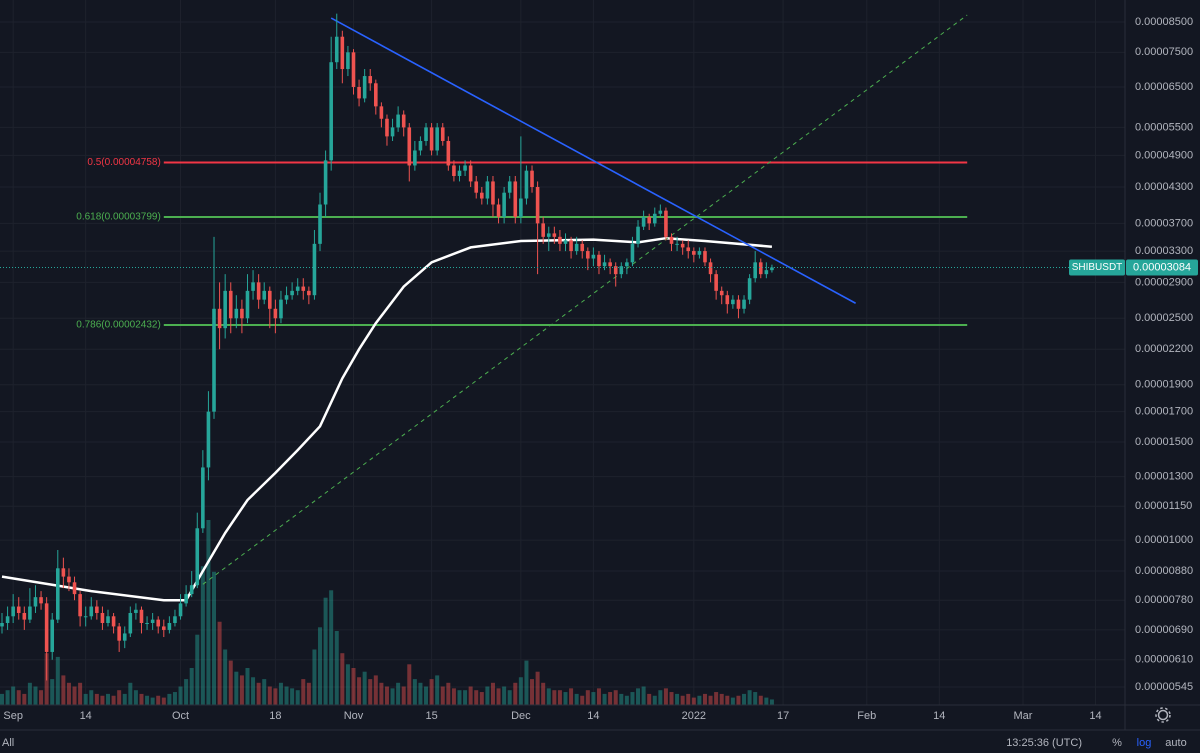 This screenshot has height=753, width=1200. I want to click on fib-level-label: 0.5(0.00004758), so click(123, 162).